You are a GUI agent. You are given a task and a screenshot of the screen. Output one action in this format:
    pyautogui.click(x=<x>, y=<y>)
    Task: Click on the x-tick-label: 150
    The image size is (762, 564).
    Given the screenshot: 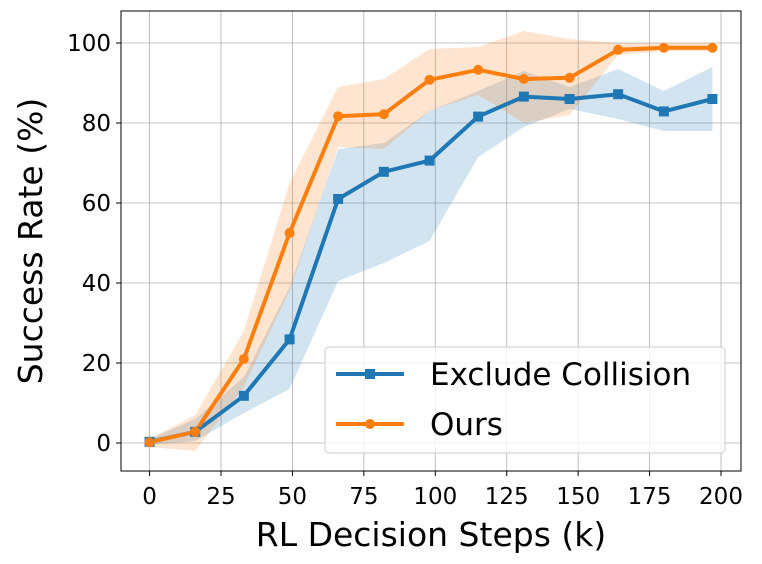 What is the action you would take?
    pyautogui.click(x=578, y=497)
    